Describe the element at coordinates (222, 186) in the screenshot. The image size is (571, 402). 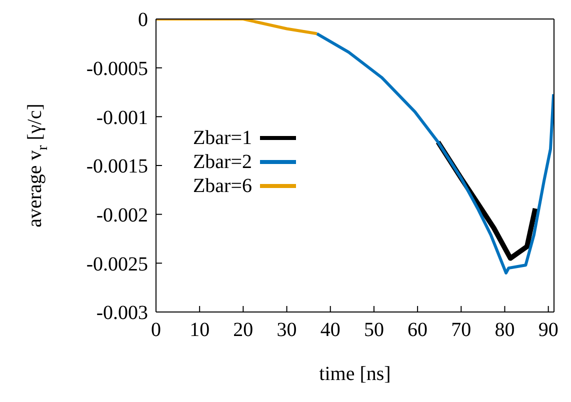
I see `legend-label: Zbar=6` at that location.